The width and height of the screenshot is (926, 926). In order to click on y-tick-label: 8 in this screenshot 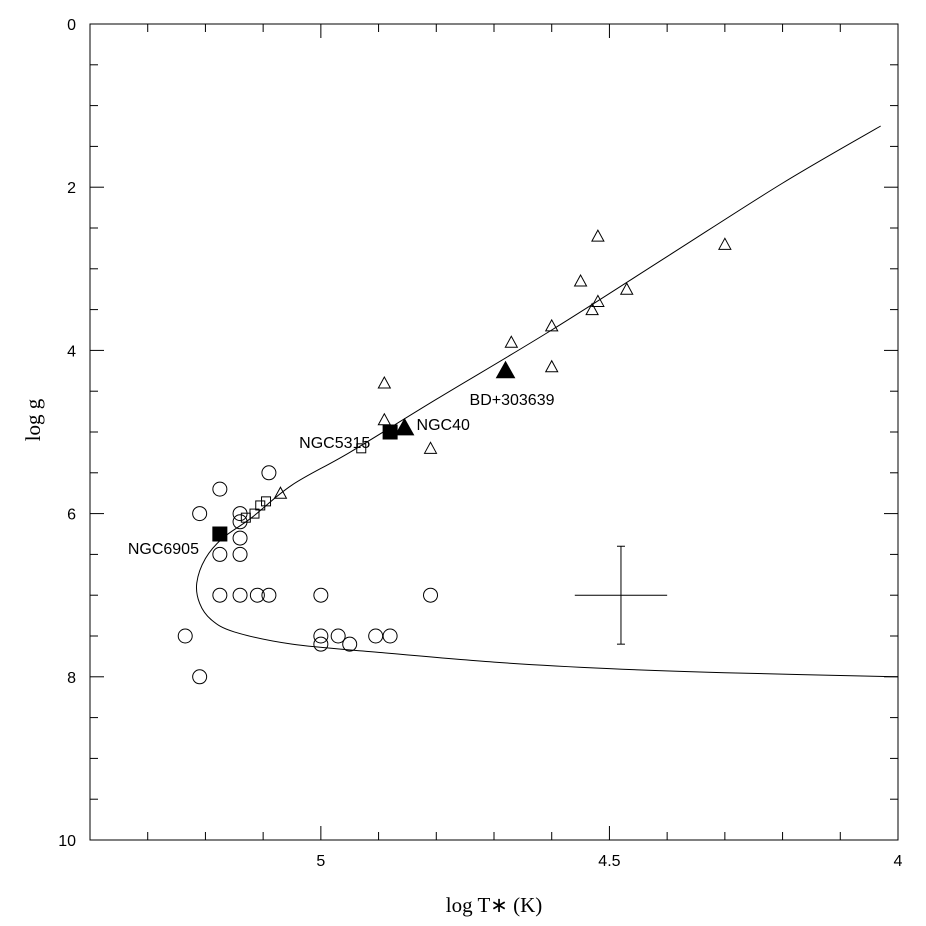, I will do `click(71, 678)`.